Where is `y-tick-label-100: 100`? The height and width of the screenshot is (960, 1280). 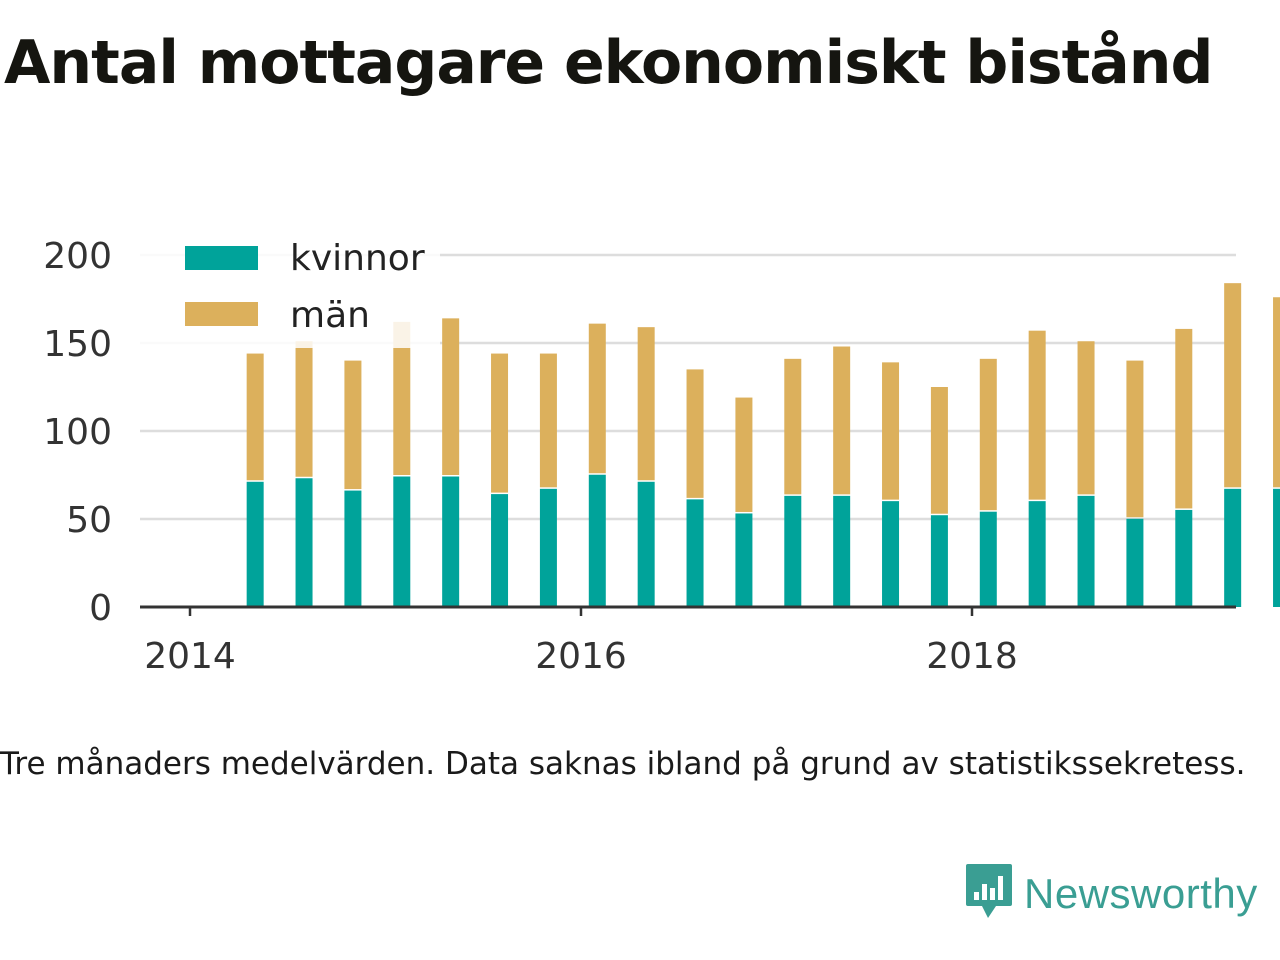
y-tick-label-100: 100 is located at coordinates (77, 432).